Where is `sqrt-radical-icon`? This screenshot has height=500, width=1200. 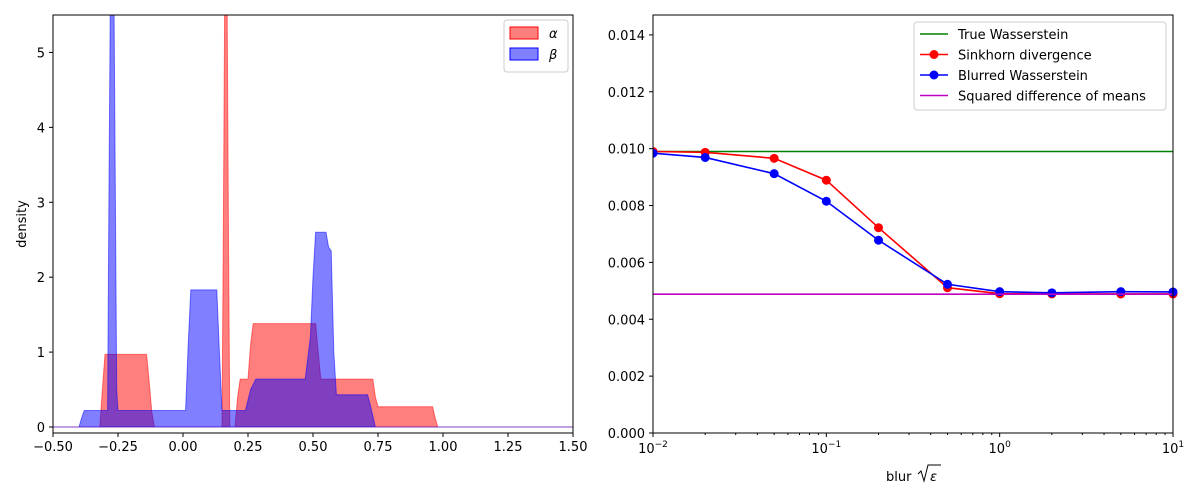
sqrt-radical-icon is located at coordinates (929, 473).